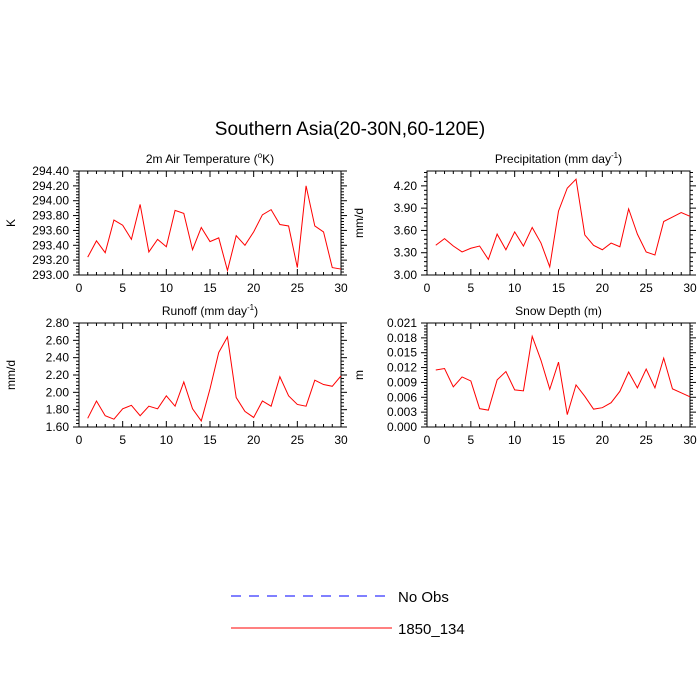 The height and width of the screenshot is (700, 700). What do you see at coordinates (58, 410) in the screenshot?
I see `y-tick-label: 1.80` at bounding box center [58, 410].